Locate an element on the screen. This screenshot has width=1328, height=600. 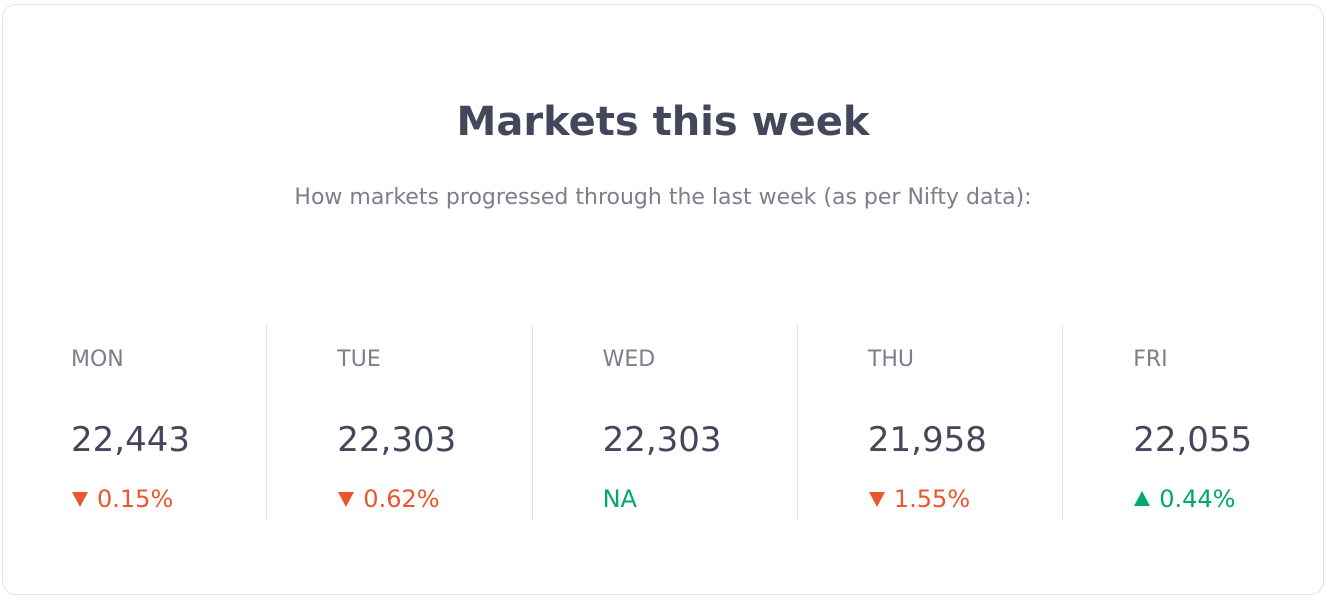
change-text: NA is located at coordinates (619, 499).